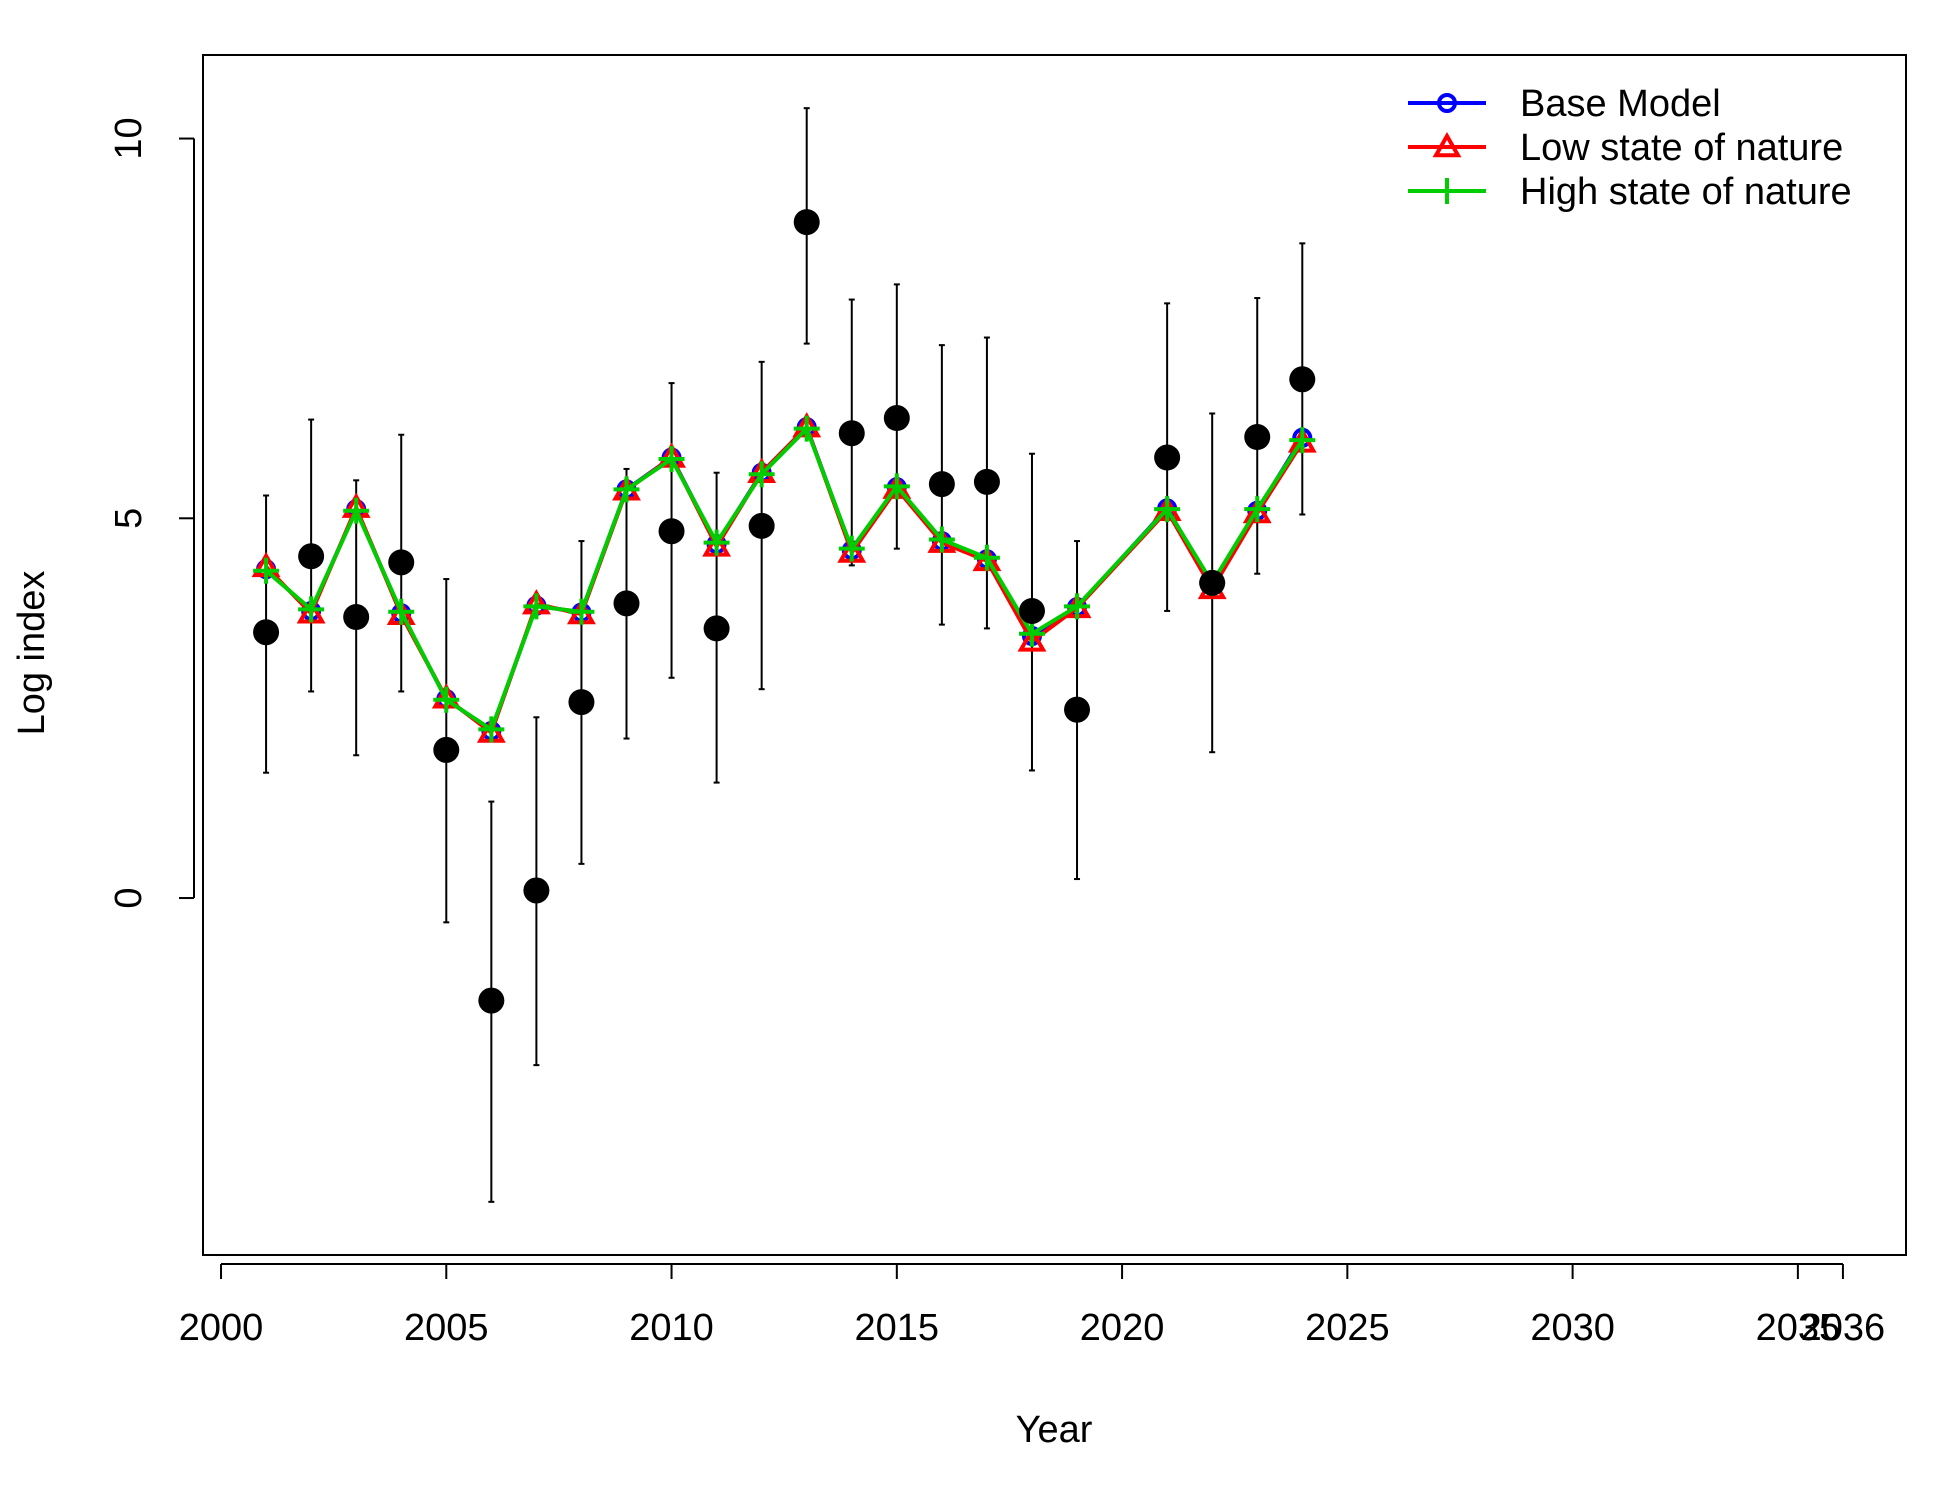 Image resolution: width=1950 pixels, height=1500 pixels. I want to click on x-axis-title: Year, so click(1054, 1430).